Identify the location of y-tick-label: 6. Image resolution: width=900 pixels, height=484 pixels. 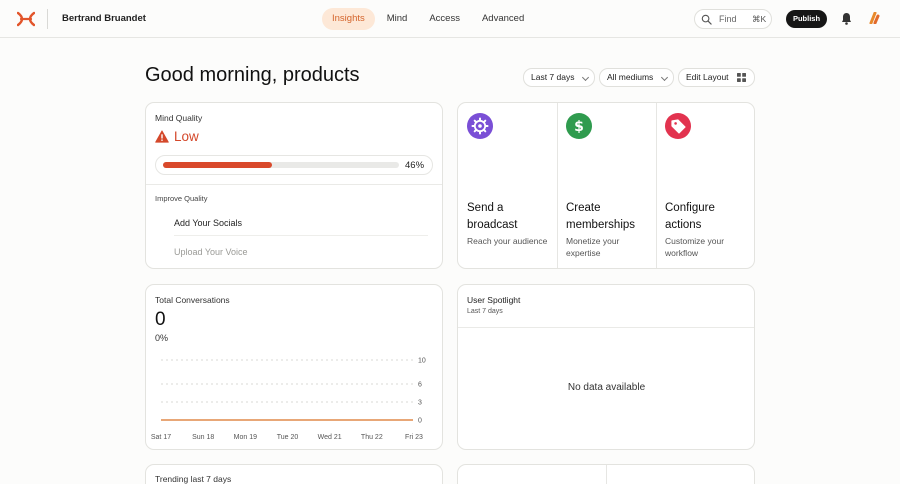
(420, 385).